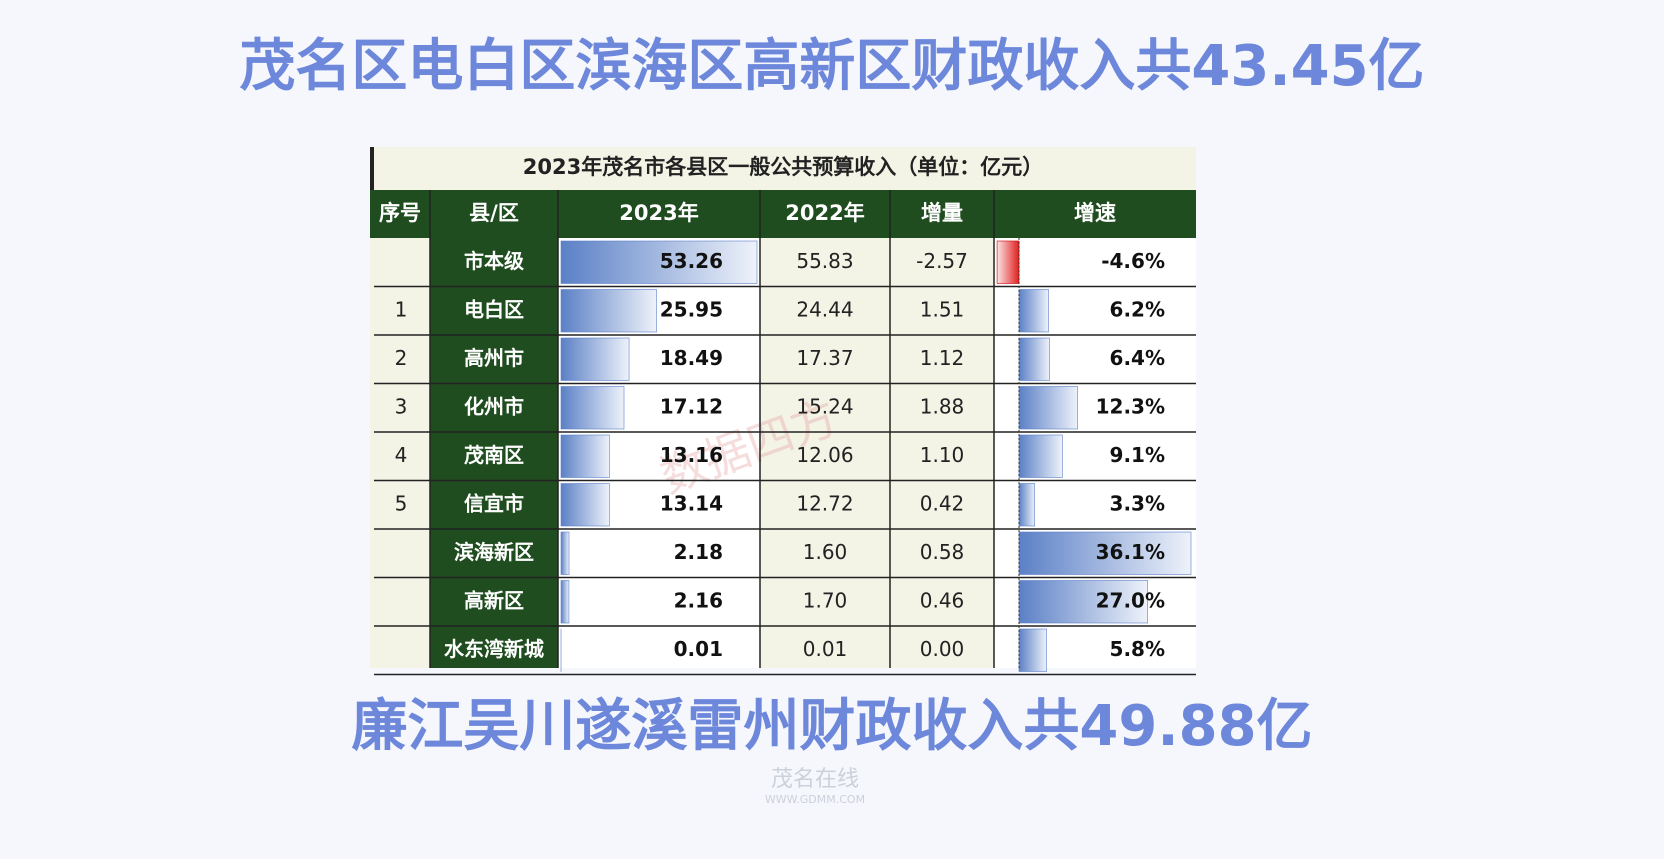  What do you see at coordinates (691, 406) in the screenshot?
I see `value-2023: 17.12` at bounding box center [691, 406].